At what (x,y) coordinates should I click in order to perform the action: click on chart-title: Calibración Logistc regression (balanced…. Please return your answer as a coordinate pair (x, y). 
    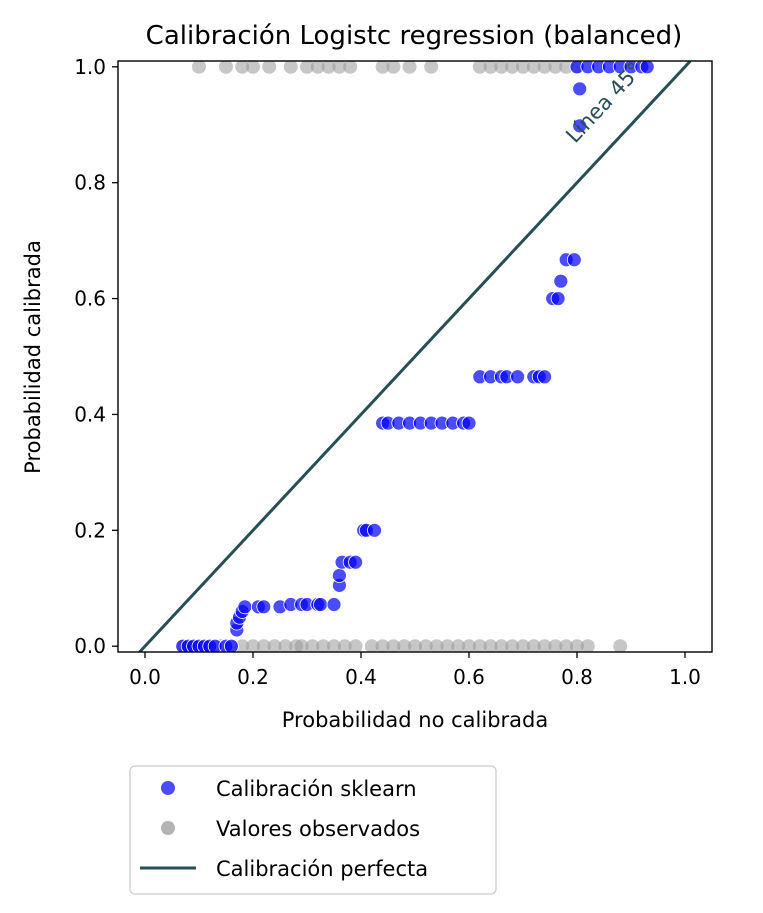
    Looking at the image, I should click on (414, 36).